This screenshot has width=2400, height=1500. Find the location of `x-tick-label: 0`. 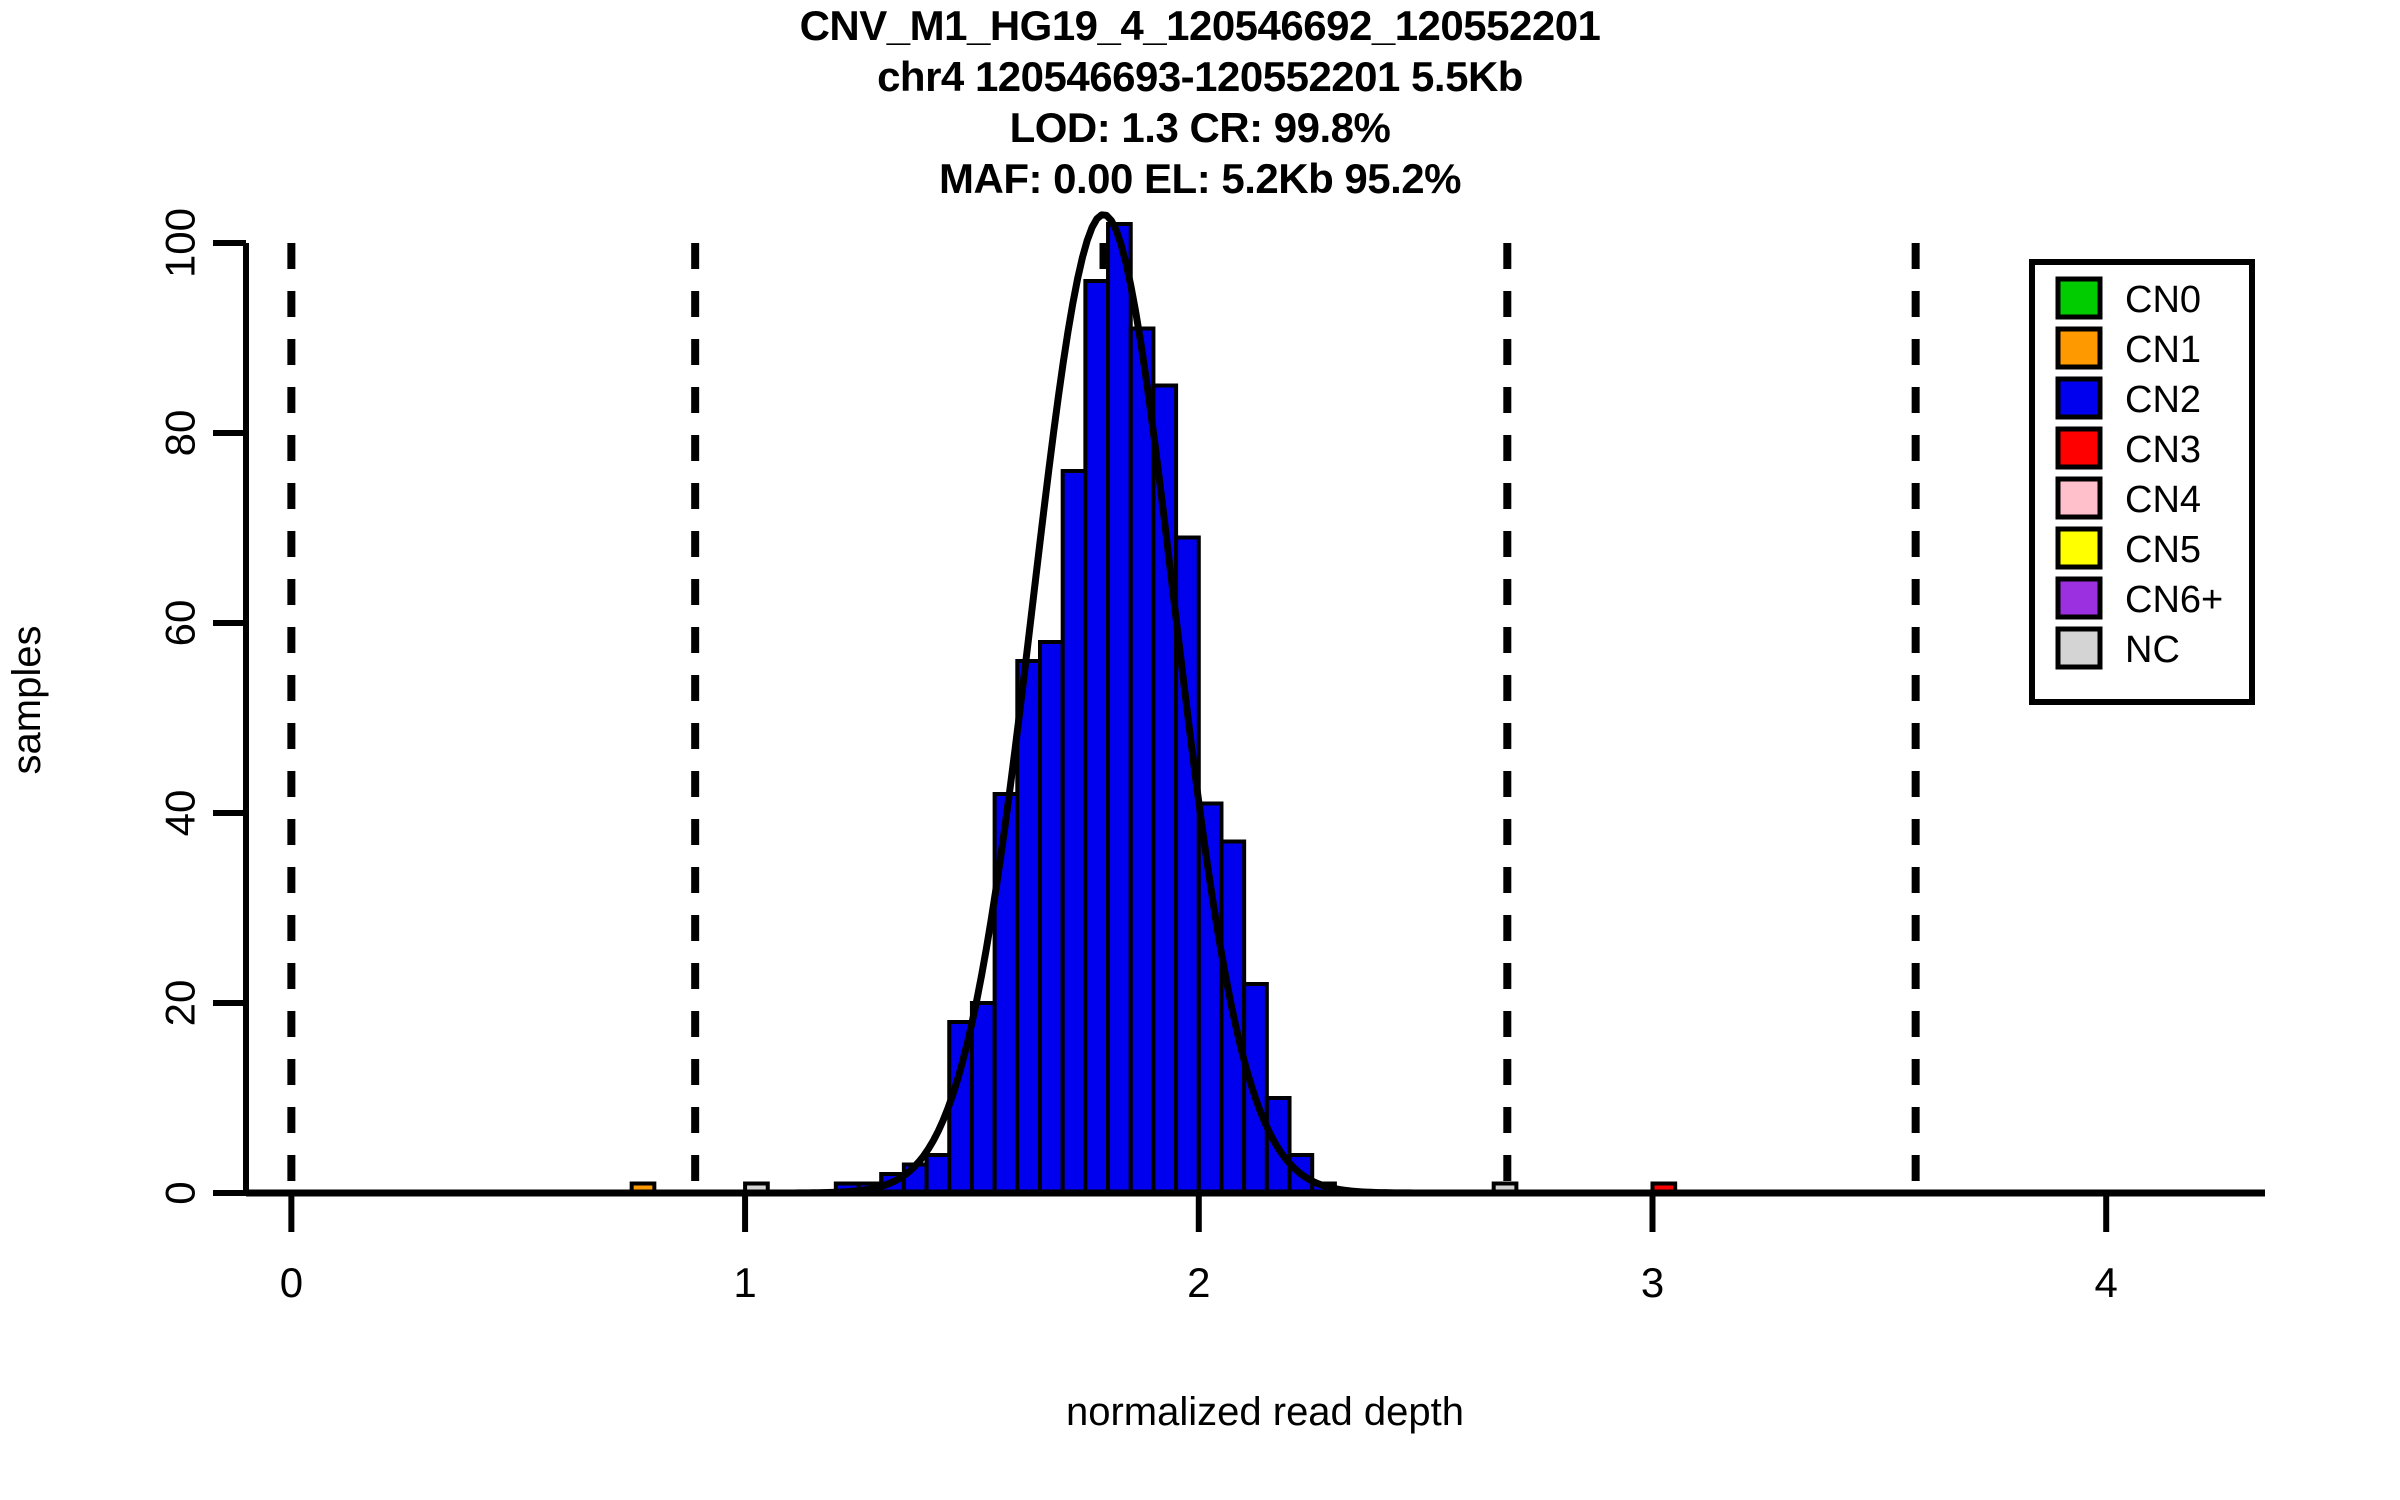

x-tick-label: 0 is located at coordinates (291, 1282).